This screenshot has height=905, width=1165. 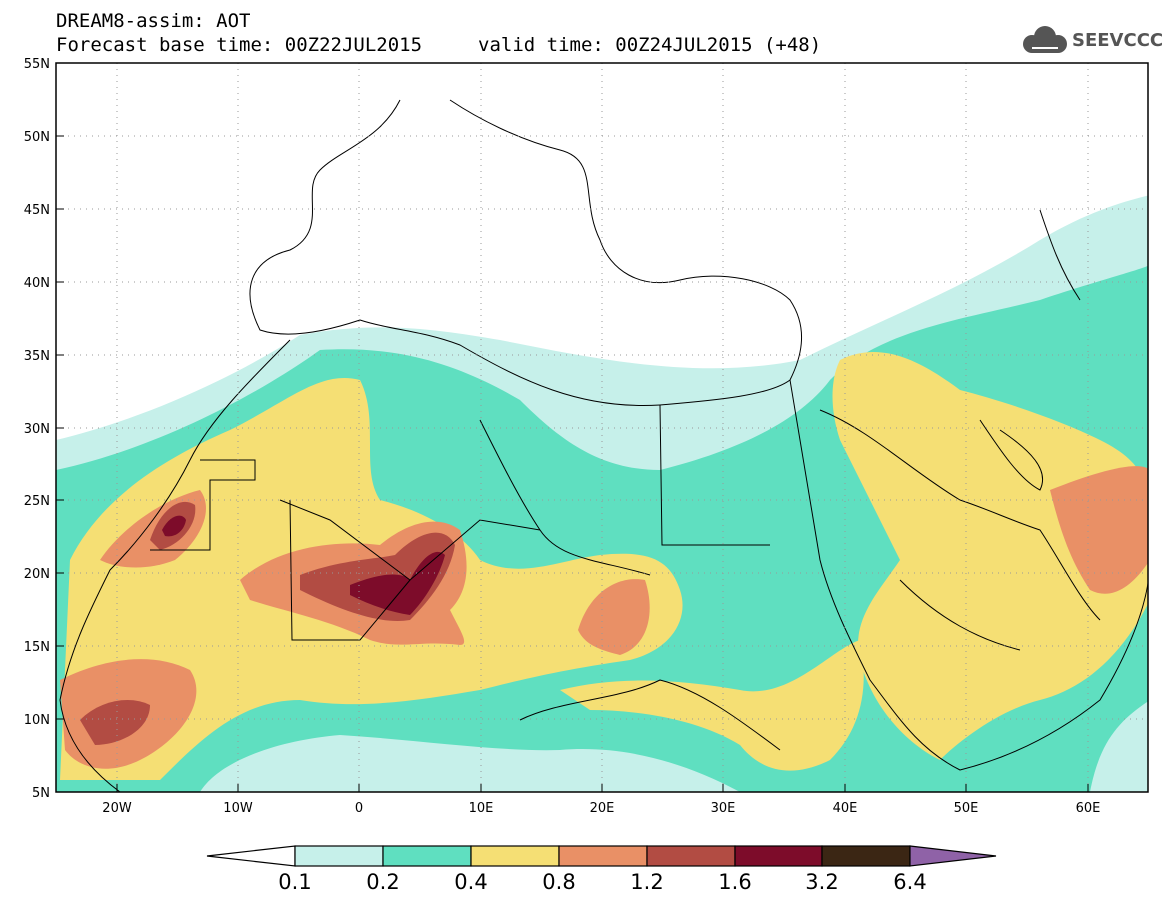 What do you see at coordinates (37, 356) in the screenshot?
I see `lat-label: 35N` at bounding box center [37, 356].